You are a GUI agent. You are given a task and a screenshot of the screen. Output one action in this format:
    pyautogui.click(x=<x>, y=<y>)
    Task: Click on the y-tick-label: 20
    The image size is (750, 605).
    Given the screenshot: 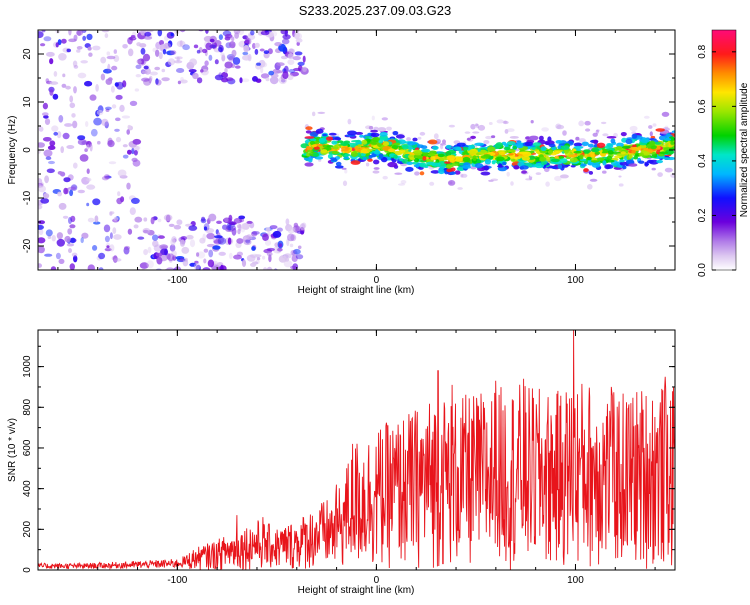 What is the action you would take?
    pyautogui.click(x=27, y=54)
    